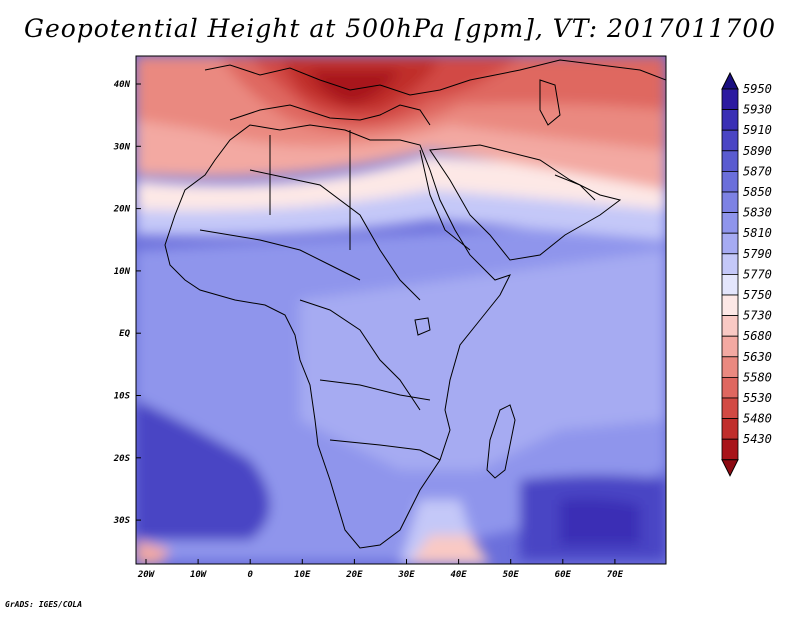  I want to click on lat-tick-label: 20S, so click(122, 459).